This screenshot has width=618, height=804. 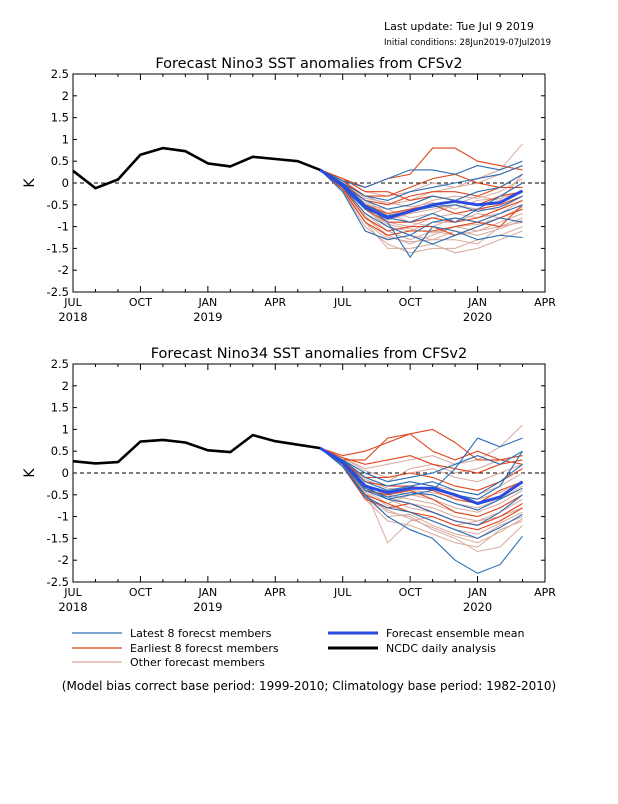 I want to click on legend-mean-label: Forecast ensemble mean, so click(x=455, y=633).